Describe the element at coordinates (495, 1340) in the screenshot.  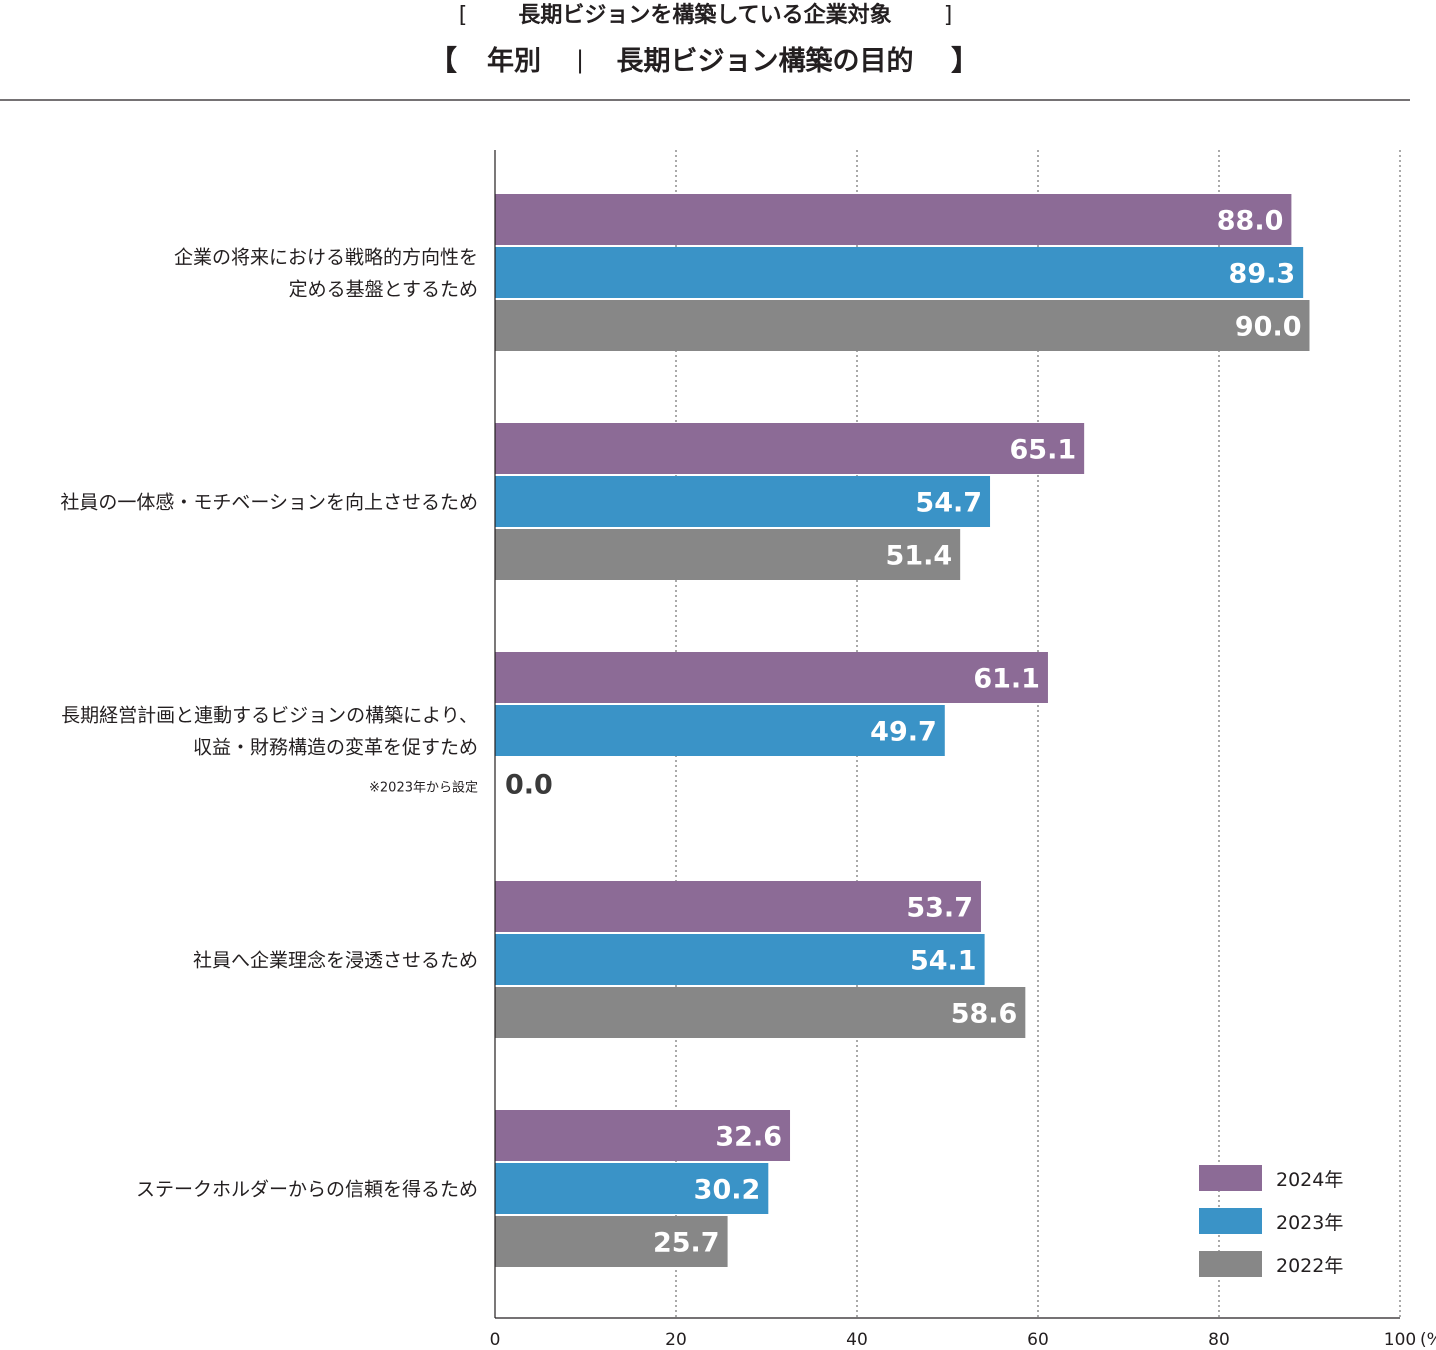
I see `x-tick-label: 0` at that location.